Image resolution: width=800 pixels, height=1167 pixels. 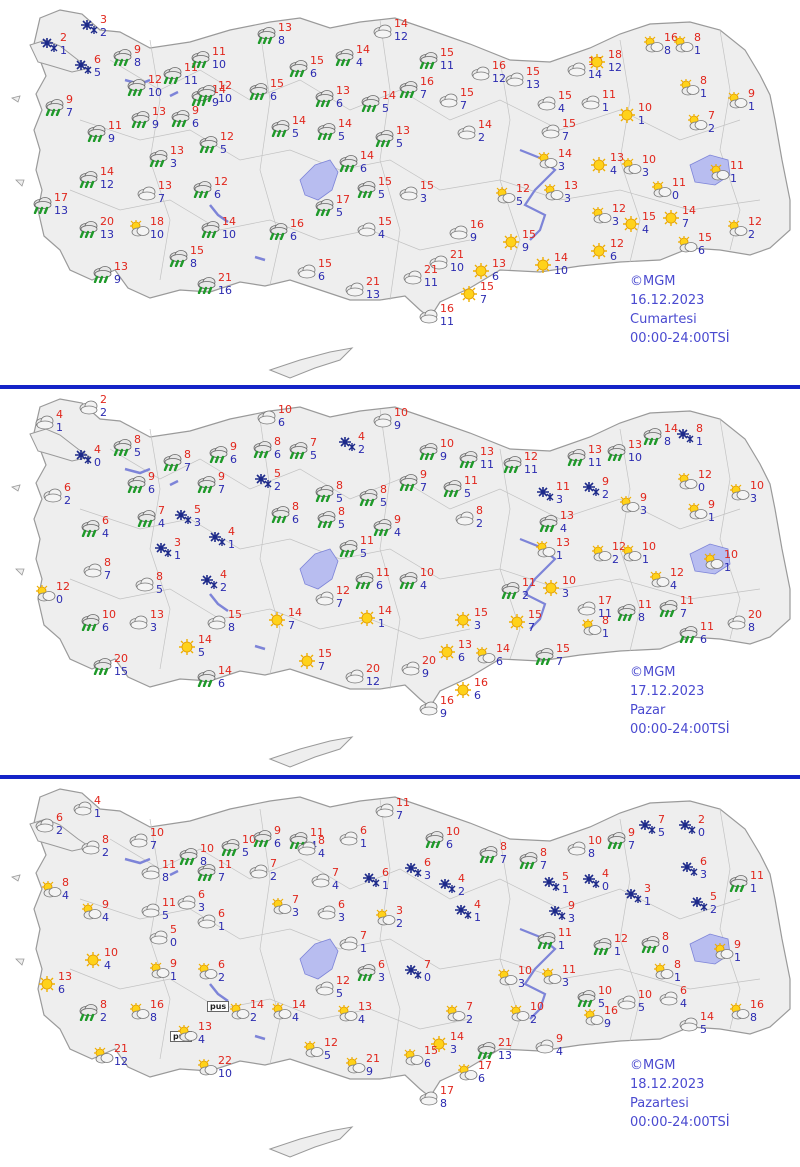 I want to click on station-forecast: 15 5, so click(x=374, y=188).